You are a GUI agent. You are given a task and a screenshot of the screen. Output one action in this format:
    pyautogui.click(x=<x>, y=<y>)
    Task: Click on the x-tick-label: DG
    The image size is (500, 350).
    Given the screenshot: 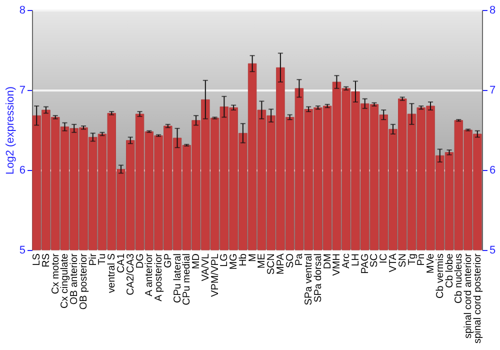 What is the action you would take?
    pyautogui.click(x=140, y=260)
    